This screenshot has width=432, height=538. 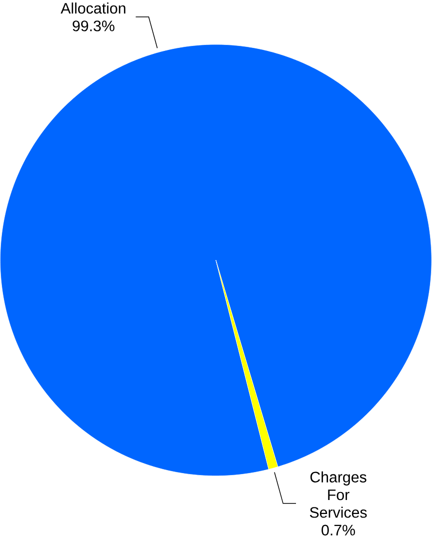 What do you see at coordinates (339, 530) in the screenshot?
I see `data-label: 0.7%` at bounding box center [339, 530].